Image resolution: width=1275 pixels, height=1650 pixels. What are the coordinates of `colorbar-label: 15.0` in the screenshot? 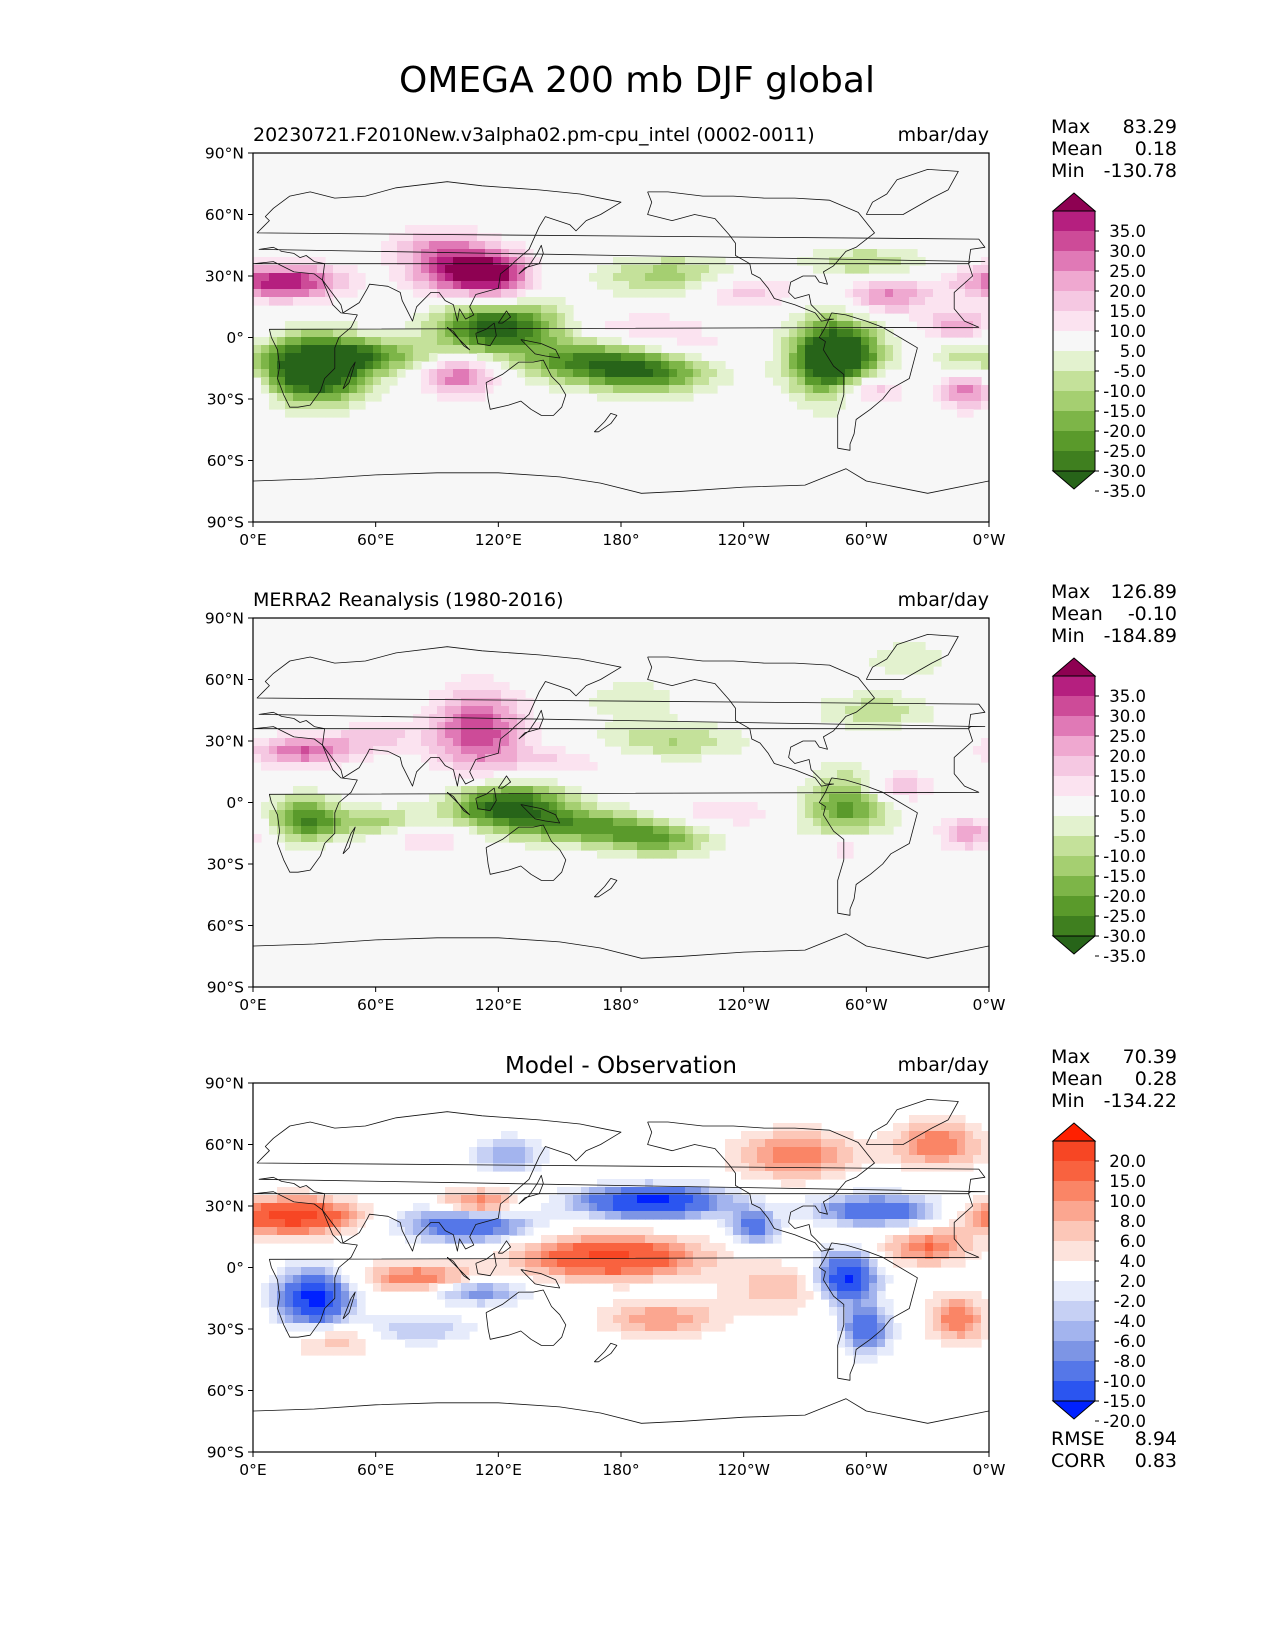 It's located at (1127, 776).